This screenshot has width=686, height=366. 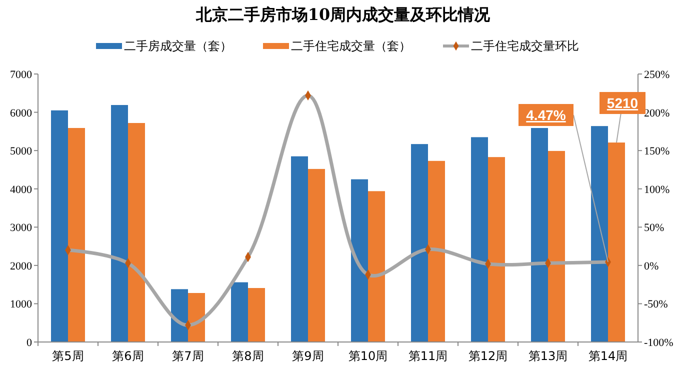 What do you see at coordinates (21, 152) in the screenshot?
I see `y-tick-label: 5000` at bounding box center [21, 152].